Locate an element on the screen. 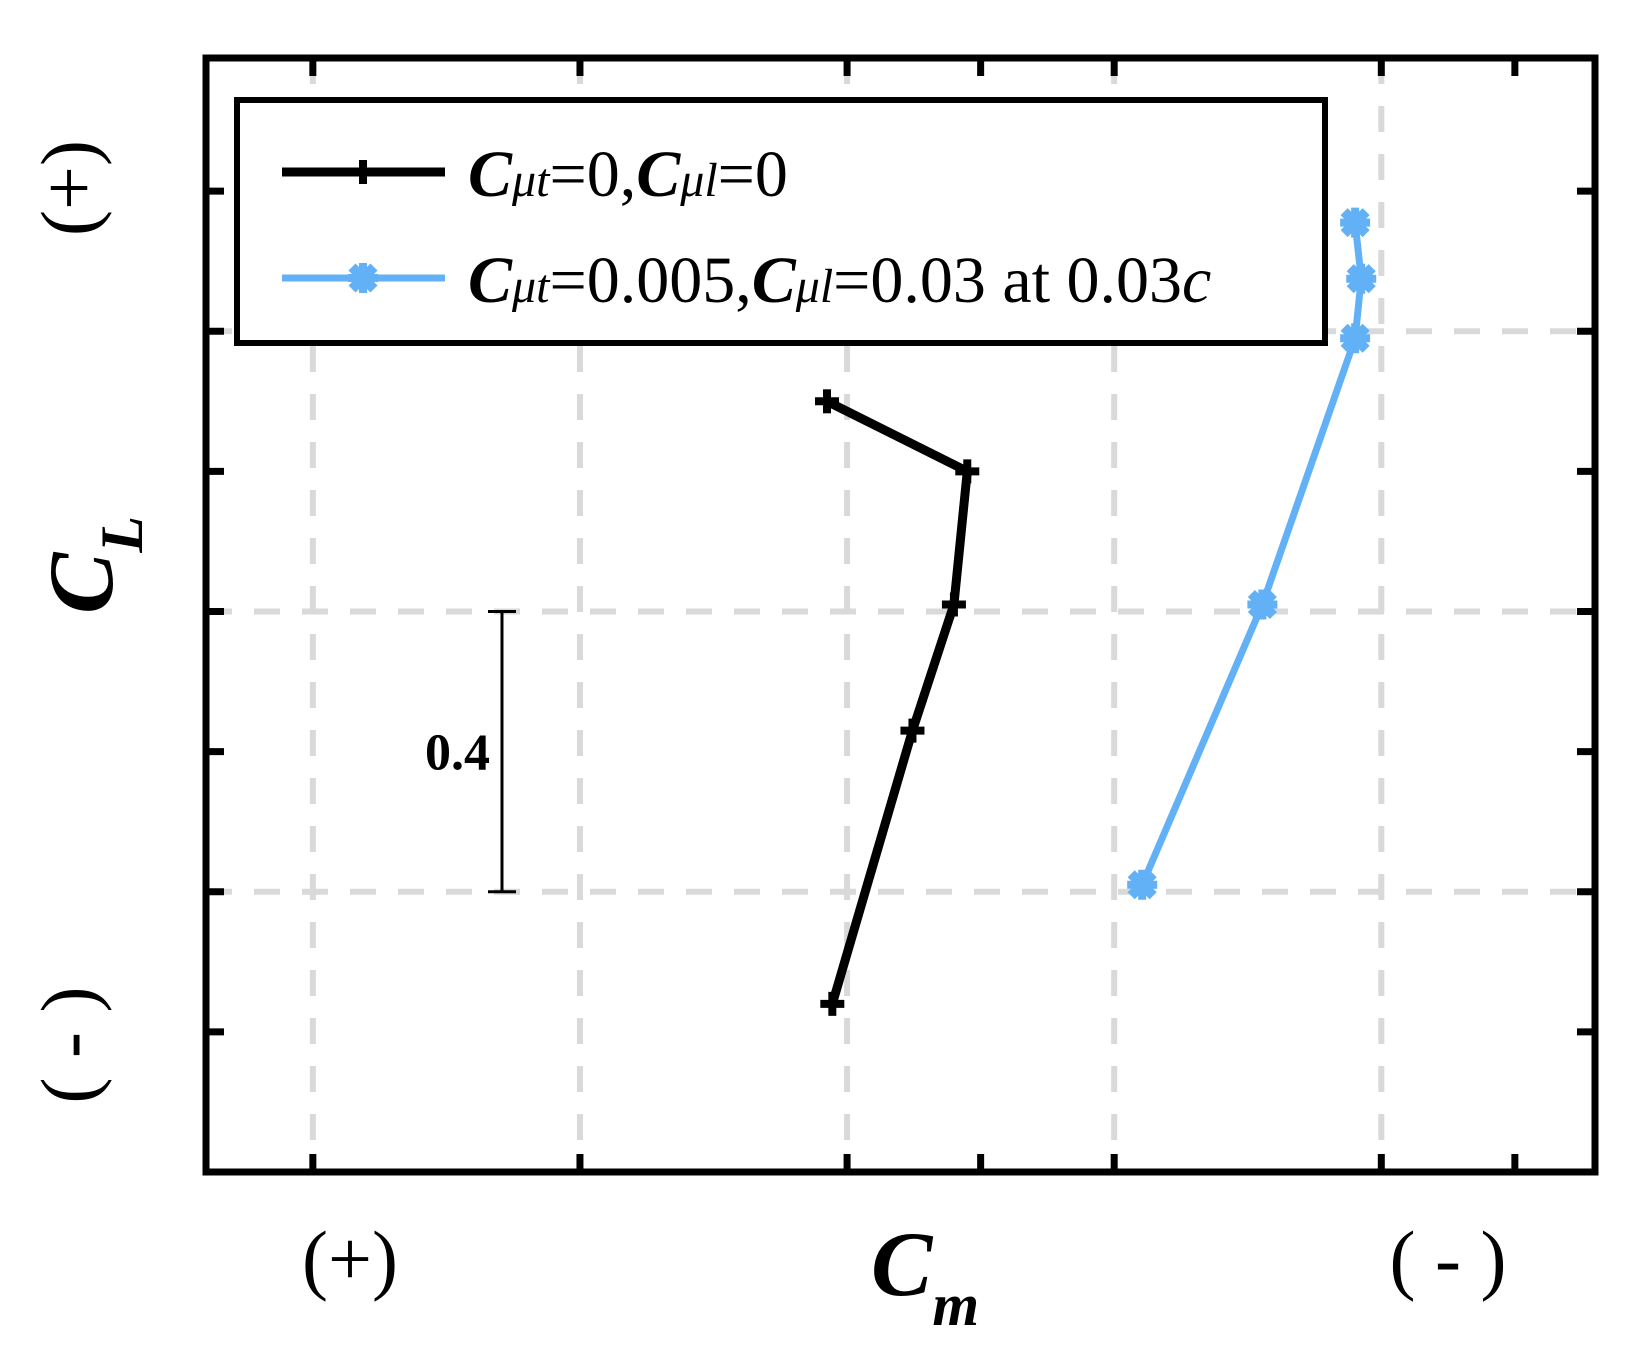 This screenshot has width=1630, height=1361. legend-label-1-part-0: C is located at coordinates (490, 280).